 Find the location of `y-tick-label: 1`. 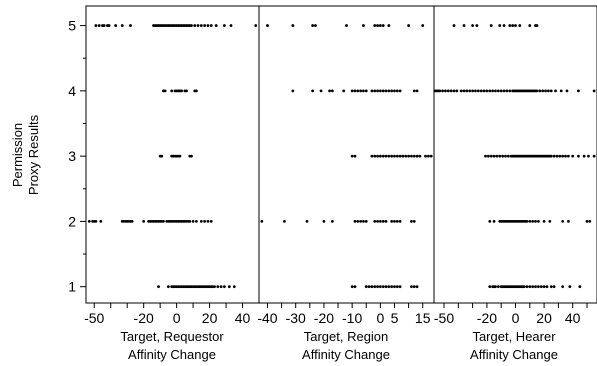

y-tick-label: 1 is located at coordinates (72, 287).